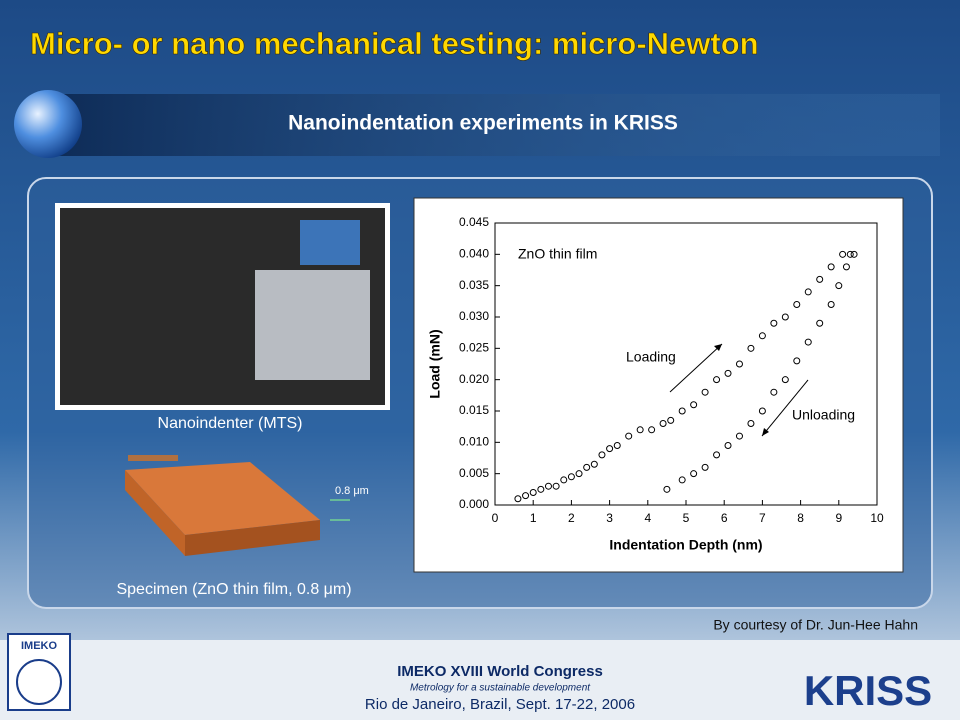  What do you see at coordinates (48, 124) in the screenshot?
I see `sphere-icon` at bounding box center [48, 124].